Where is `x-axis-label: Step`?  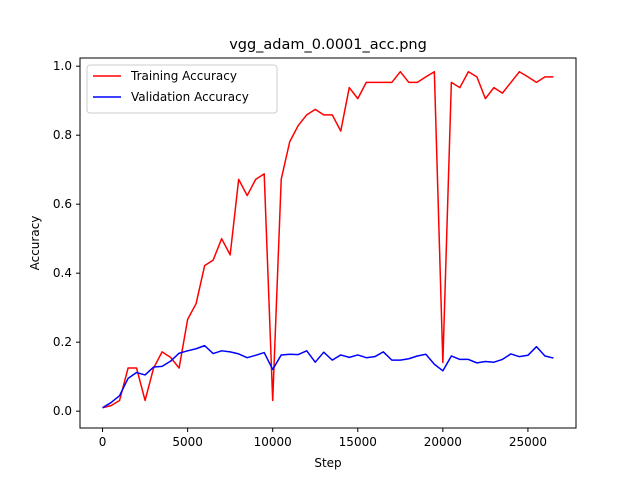
x-axis-label: Step is located at coordinates (327, 463).